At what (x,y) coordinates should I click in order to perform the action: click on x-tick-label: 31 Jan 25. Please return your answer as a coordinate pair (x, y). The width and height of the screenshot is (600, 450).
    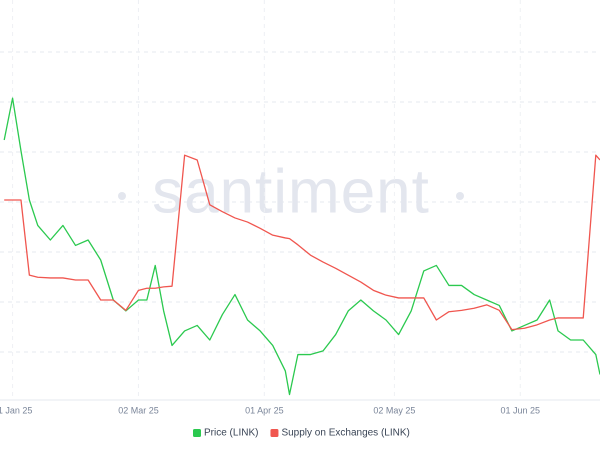
    Looking at the image, I should click on (16, 410).